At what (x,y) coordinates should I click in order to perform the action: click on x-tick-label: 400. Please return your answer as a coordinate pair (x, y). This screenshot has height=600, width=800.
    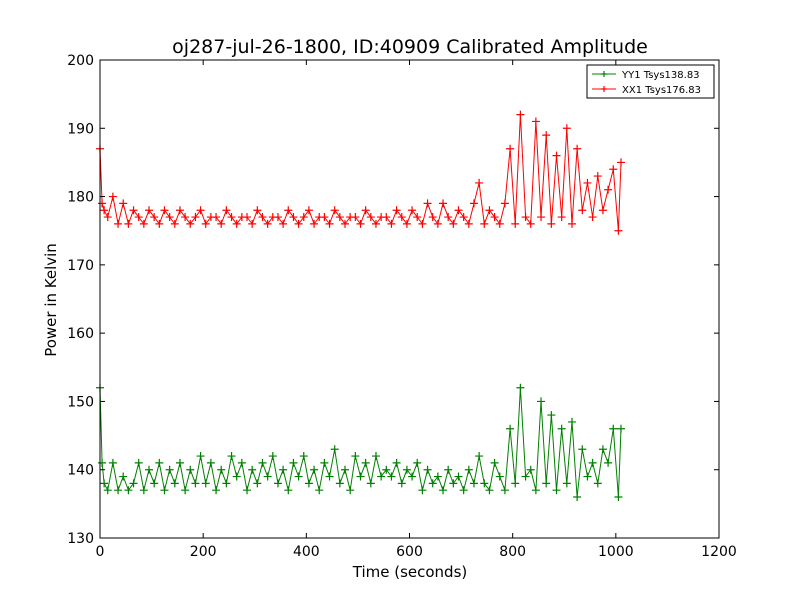
    Looking at the image, I should click on (306, 552).